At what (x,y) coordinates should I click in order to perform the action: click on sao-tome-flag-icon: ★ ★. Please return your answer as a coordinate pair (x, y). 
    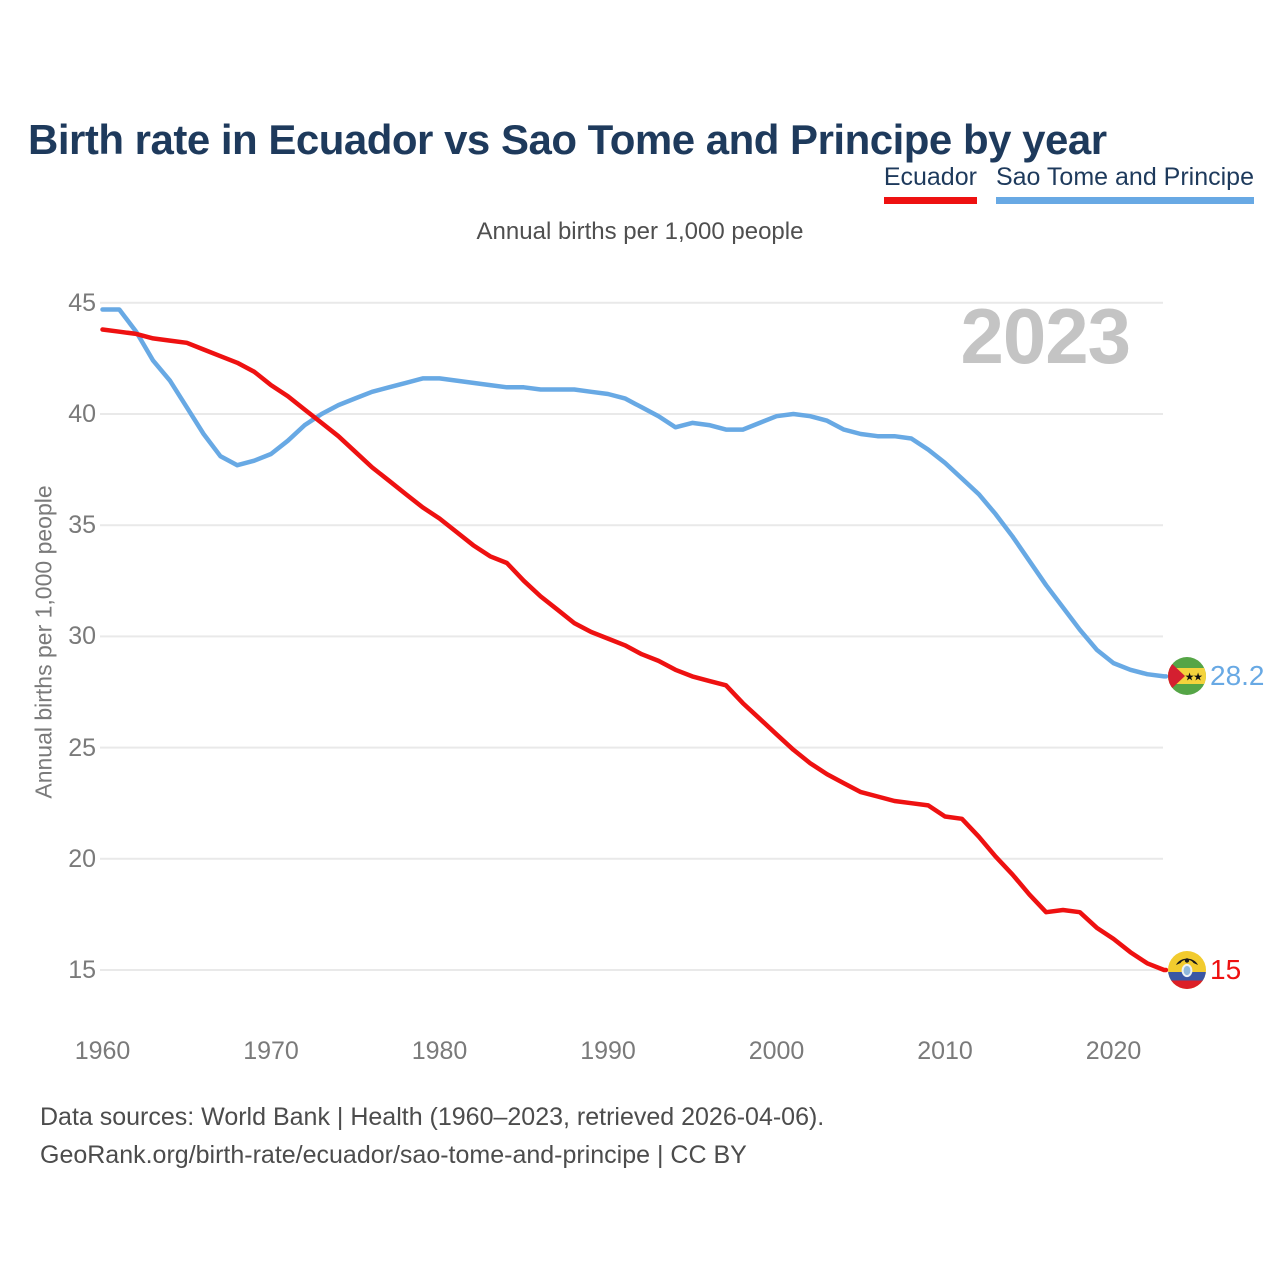
    Looking at the image, I should click on (1187, 676).